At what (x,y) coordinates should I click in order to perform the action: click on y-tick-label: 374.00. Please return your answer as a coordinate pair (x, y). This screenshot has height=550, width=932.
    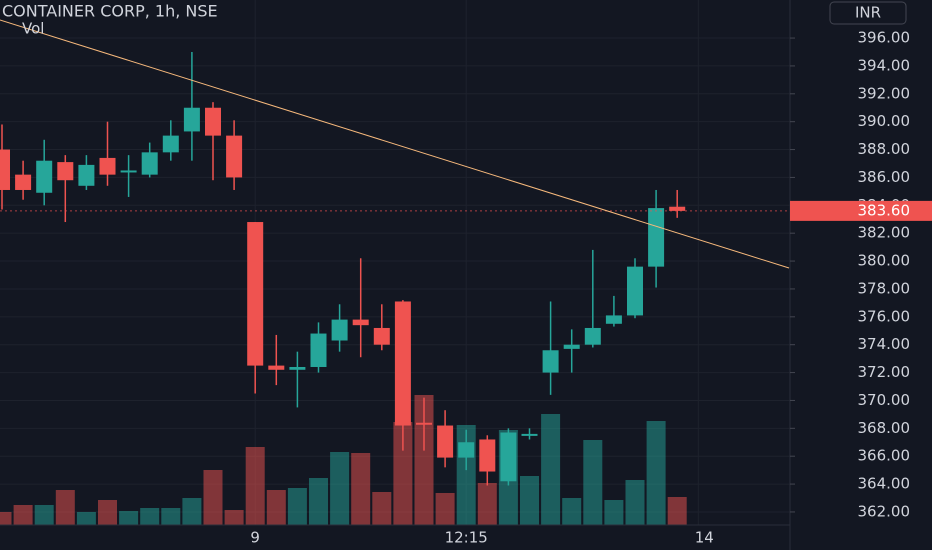
    Looking at the image, I should click on (884, 344).